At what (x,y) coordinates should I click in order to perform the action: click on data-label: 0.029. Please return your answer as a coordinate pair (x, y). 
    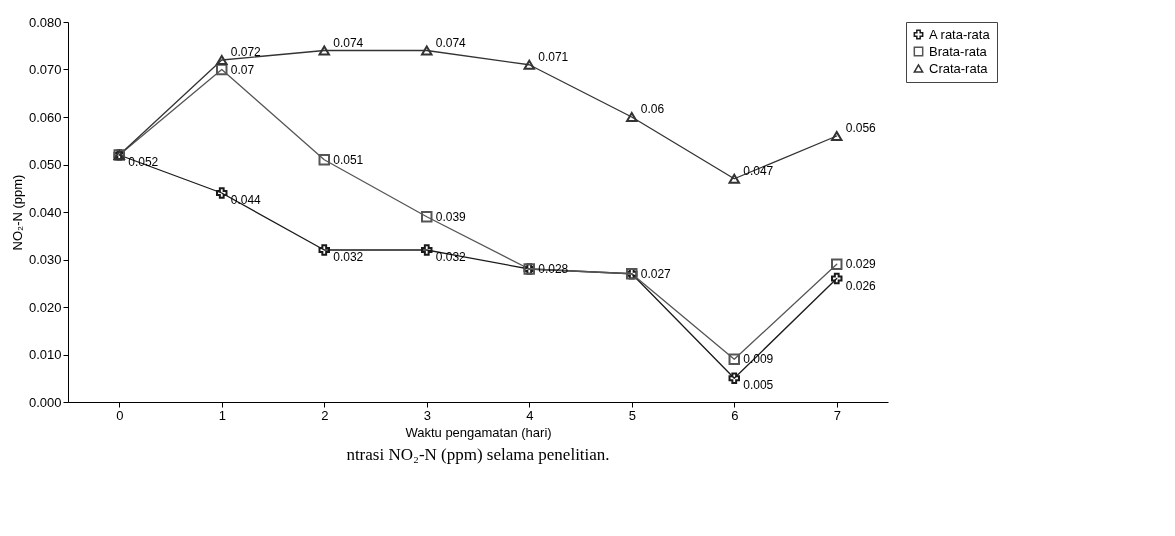
    Looking at the image, I should click on (861, 264).